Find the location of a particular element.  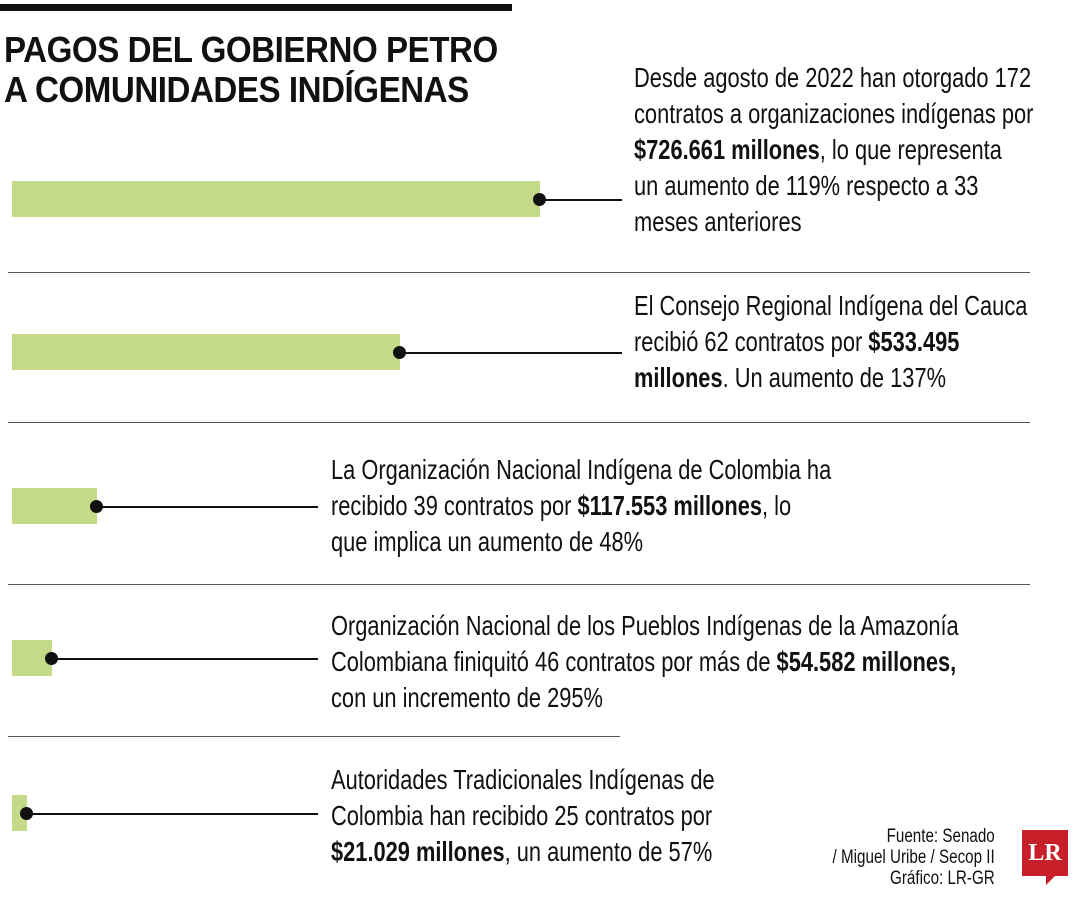

source-line: Fuente: Senado is located at coordinates (940, 836).